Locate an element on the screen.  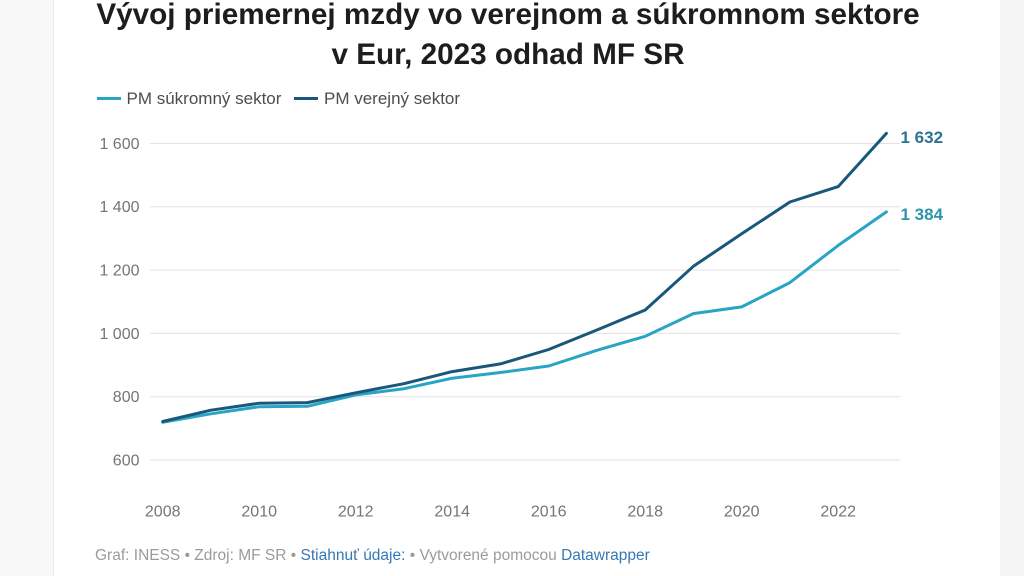
svg-text: 1 600 is located at coordinates (119, 144).